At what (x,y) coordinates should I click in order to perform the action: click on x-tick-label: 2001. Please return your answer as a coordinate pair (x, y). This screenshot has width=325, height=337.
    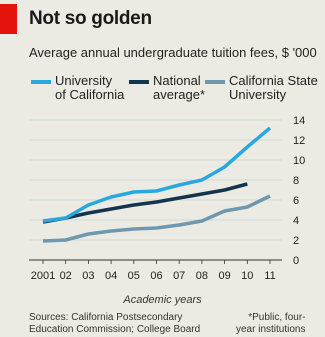
    Looking at the image, I should click on (43, 276).